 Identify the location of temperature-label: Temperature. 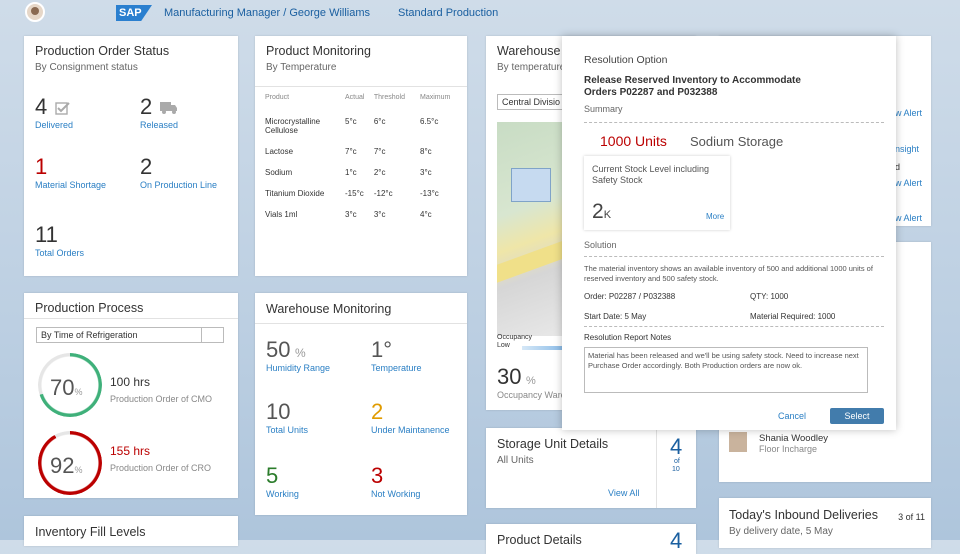
(396, 368).